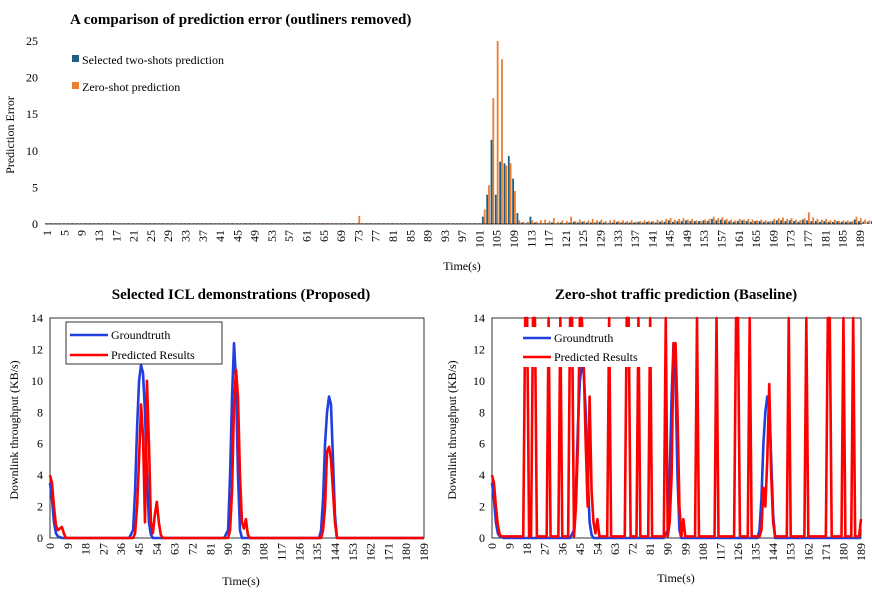  Describe the element at coordinates (615, 549) in the screenshot. I see `x-tick-label: 63` at that location.